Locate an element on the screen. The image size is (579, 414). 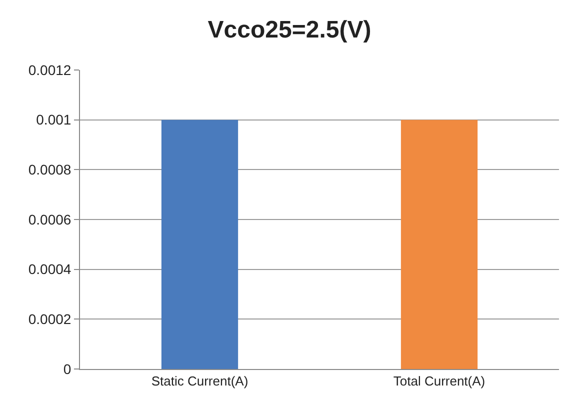
y-tick-label: 0.0004 is located at coordinates (50, 269).